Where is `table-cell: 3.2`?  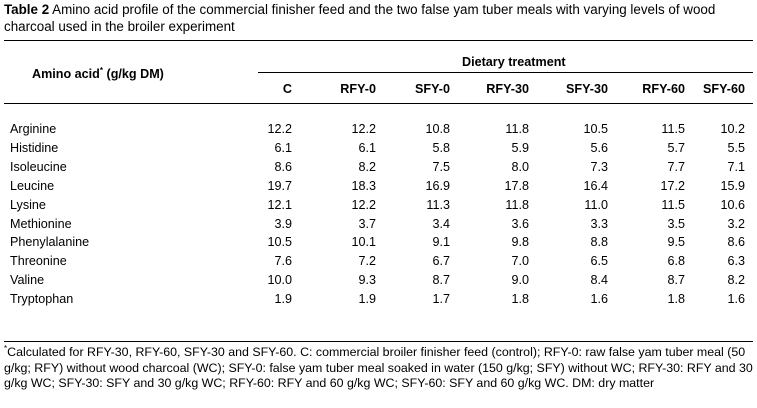
table-cell: 3.2 is located at coordinates (736, 223).